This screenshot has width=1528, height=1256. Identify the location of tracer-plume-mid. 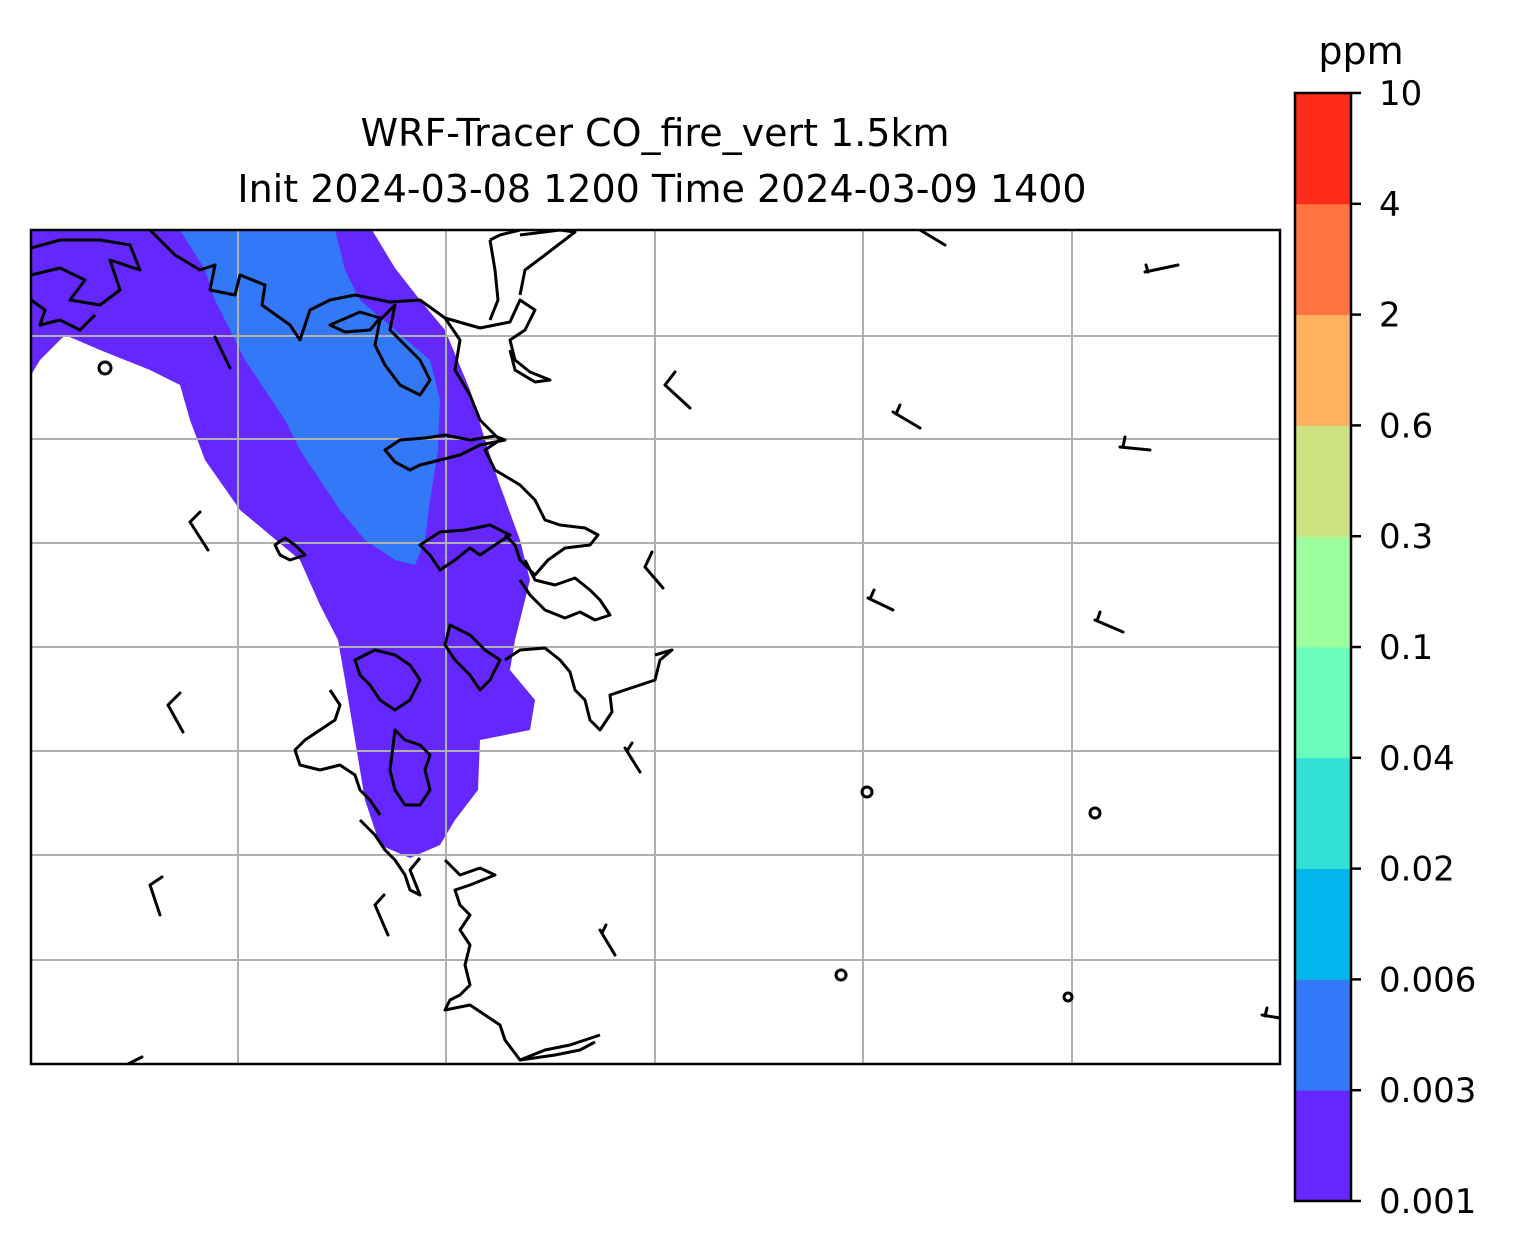
(310, 397).